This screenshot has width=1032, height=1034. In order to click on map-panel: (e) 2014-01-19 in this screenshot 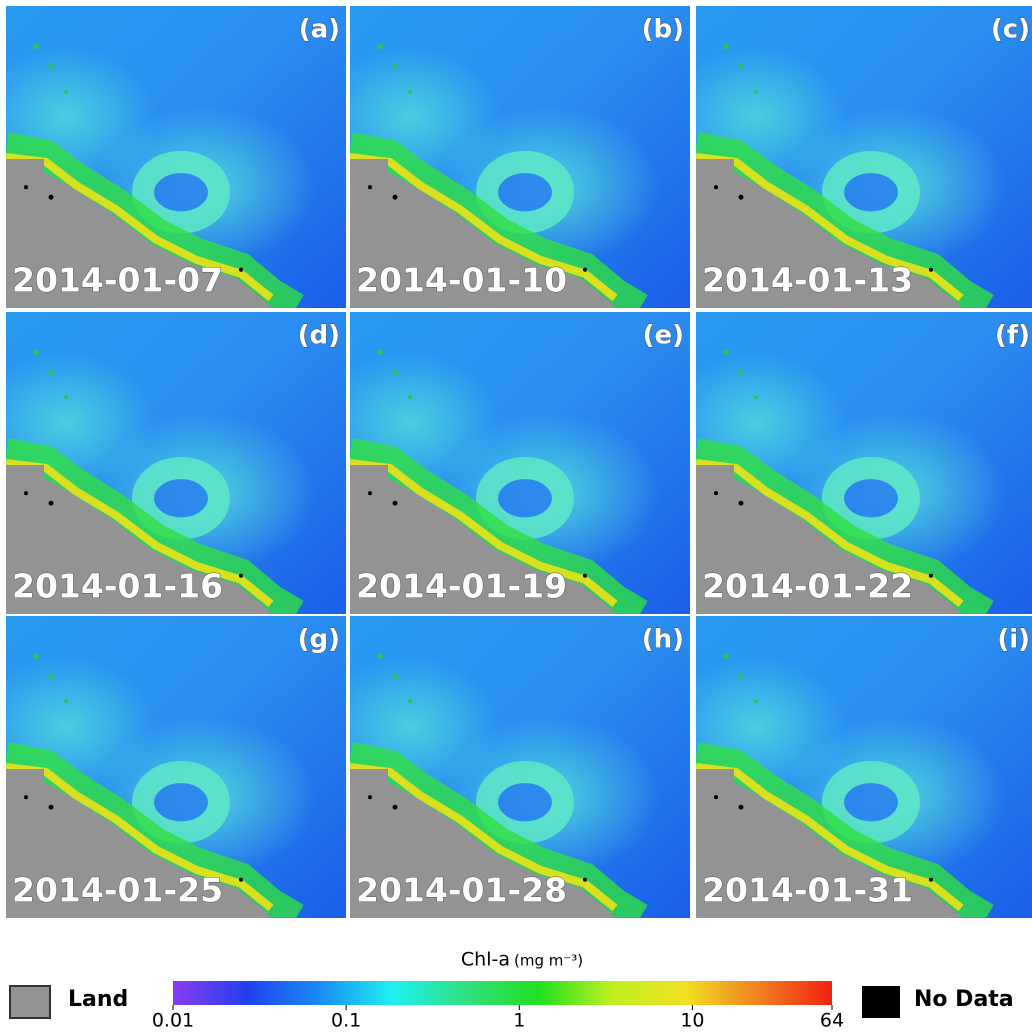, I will do `click(505, 463)`.